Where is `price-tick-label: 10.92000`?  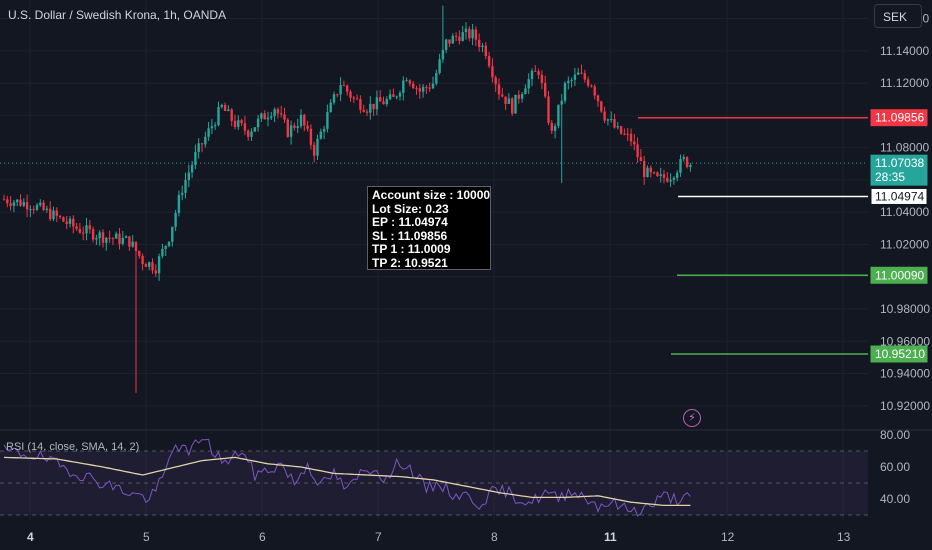
price-tick-label: 10.92000 is located at coordinates (905, 406).